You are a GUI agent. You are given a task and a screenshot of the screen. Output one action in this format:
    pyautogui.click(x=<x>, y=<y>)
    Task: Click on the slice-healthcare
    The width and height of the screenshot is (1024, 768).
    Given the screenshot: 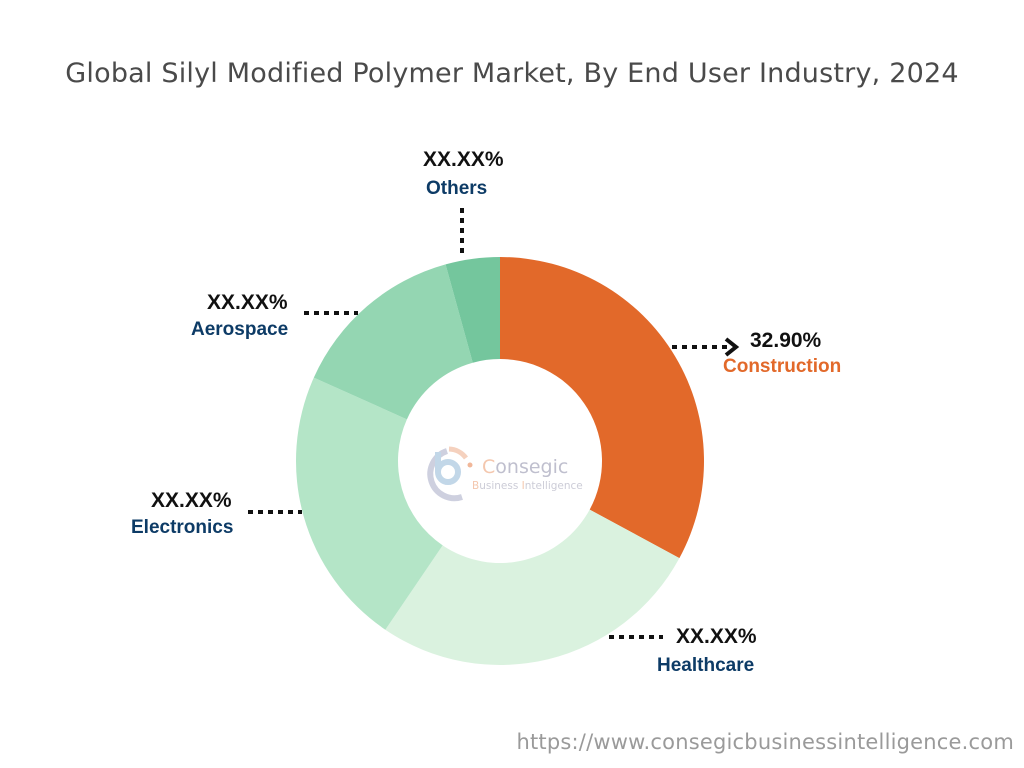 What is the action you would take?
    pyautogui.click(x=532, y=587)
    